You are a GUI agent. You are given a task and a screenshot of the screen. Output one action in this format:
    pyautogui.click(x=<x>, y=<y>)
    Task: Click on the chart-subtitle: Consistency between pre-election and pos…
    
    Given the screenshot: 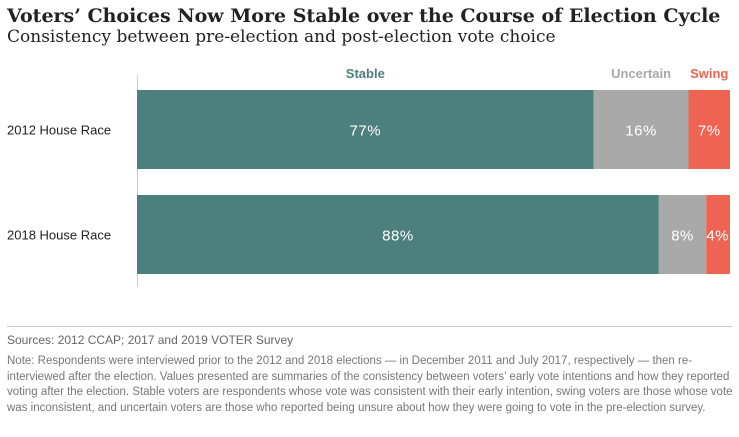 What is the action you would take?
    pyautogui.click(x=281, y=37)
    